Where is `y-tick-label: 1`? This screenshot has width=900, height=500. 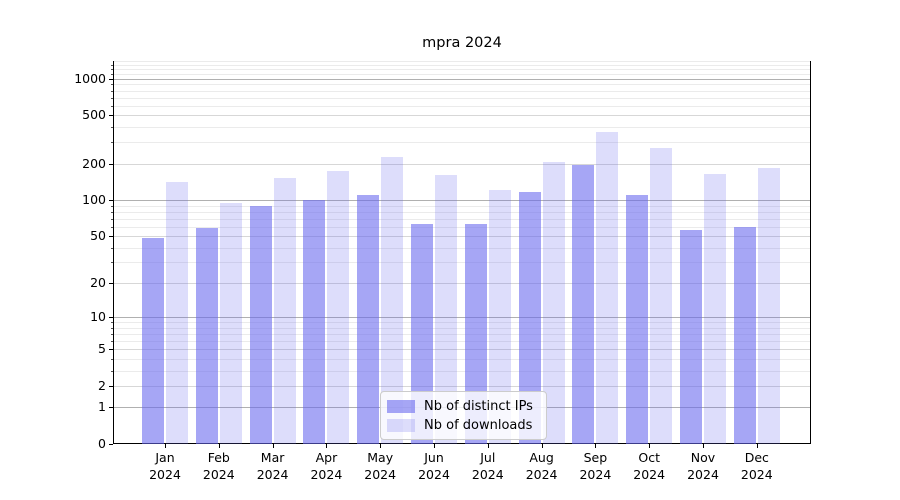
y-tick-label: 1 is located at coordinates (102, 407).